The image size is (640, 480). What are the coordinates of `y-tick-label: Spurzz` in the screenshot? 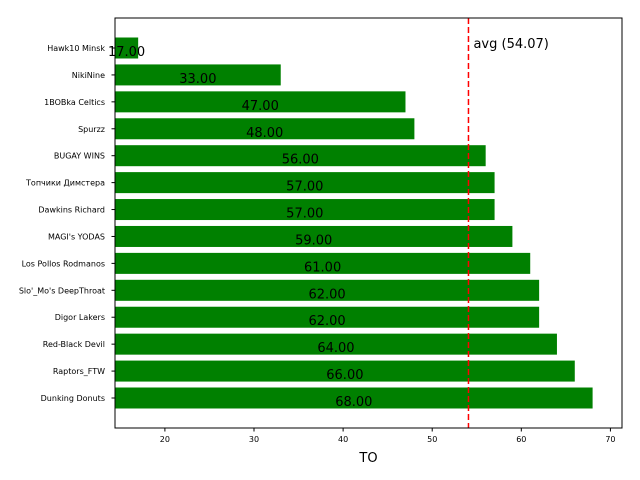 It's located at (91, 129).